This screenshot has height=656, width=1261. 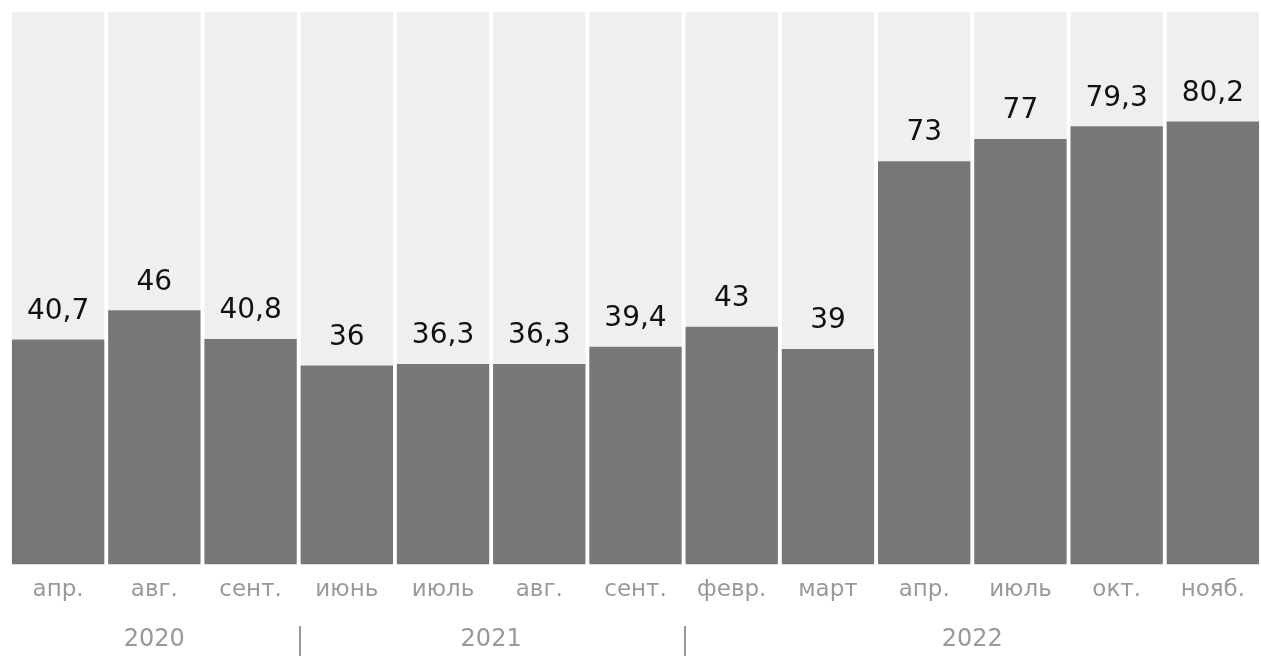 I want to click on x-tick-label: март, so click(x=828, y=588).